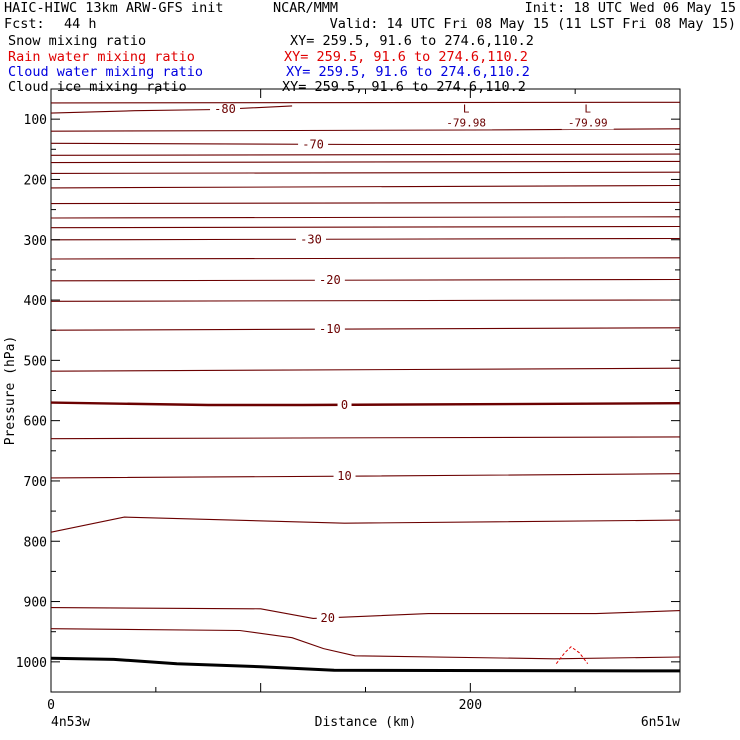 The image size is (740, 740). I want to click on isotherm-label: -30, so click(311, 239).